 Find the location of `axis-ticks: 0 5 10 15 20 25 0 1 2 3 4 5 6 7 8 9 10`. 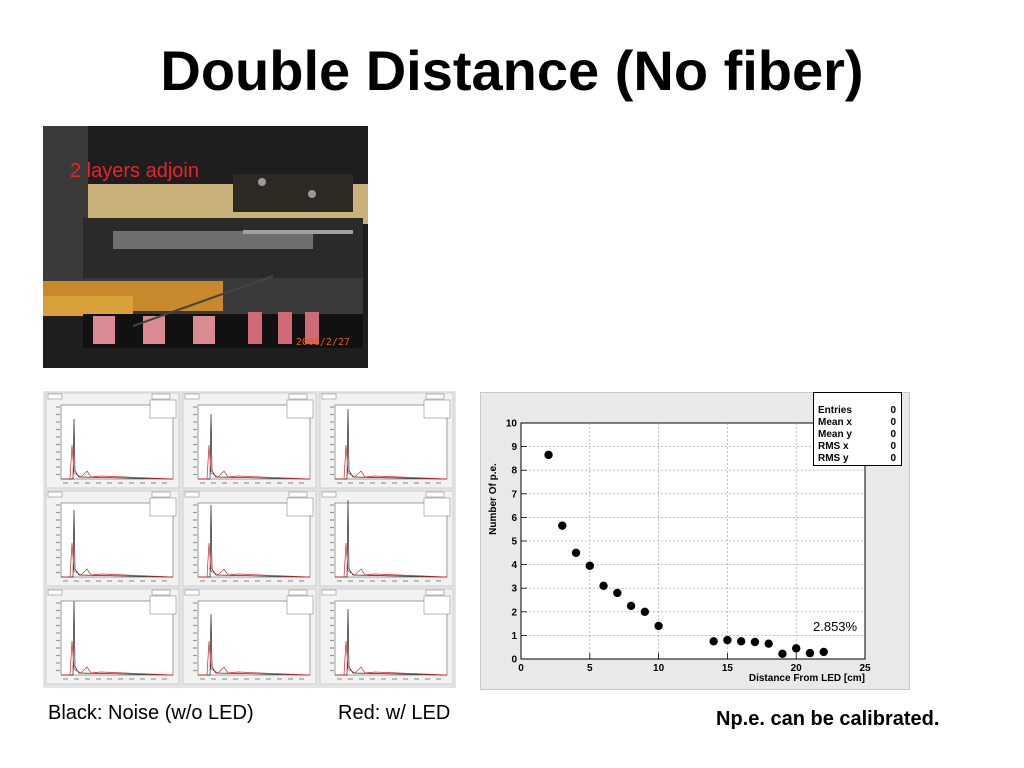

axis-ticks: 0 5 10 15 20 25 0 1 2 3 4 5 6 7 8 9 10 is located at coordinates (688, 547).